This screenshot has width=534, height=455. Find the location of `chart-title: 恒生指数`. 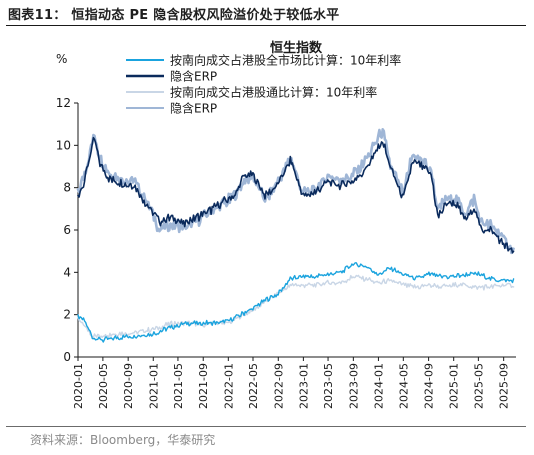

chart-title: 恒生指数 is located at coordinates (296, 48).